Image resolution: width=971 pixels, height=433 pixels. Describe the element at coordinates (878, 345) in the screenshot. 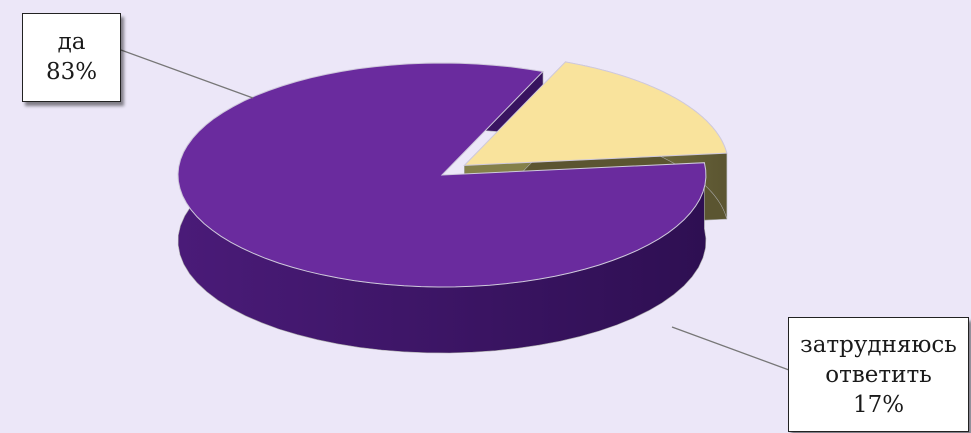

I see `data-label-unsure-name-line1: затрудняюсь` at that location.